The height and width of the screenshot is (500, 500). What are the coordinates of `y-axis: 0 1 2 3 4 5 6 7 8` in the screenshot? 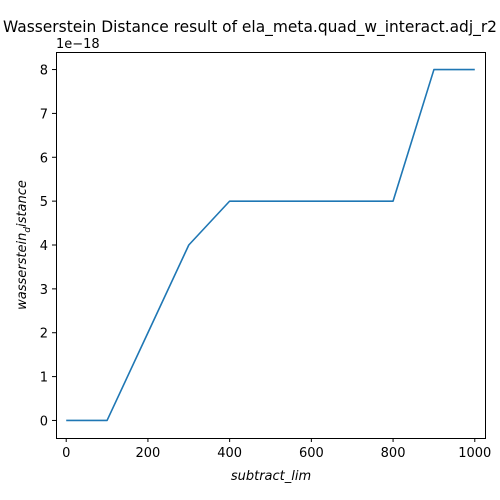 It's located at (48, 246).